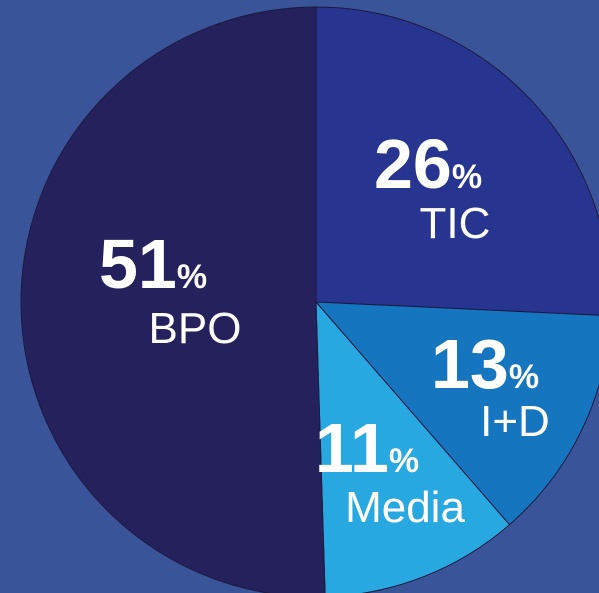  Describe the element at coordinates (367, 448) in the screenshot. I see `value-label: 11%` at that location.